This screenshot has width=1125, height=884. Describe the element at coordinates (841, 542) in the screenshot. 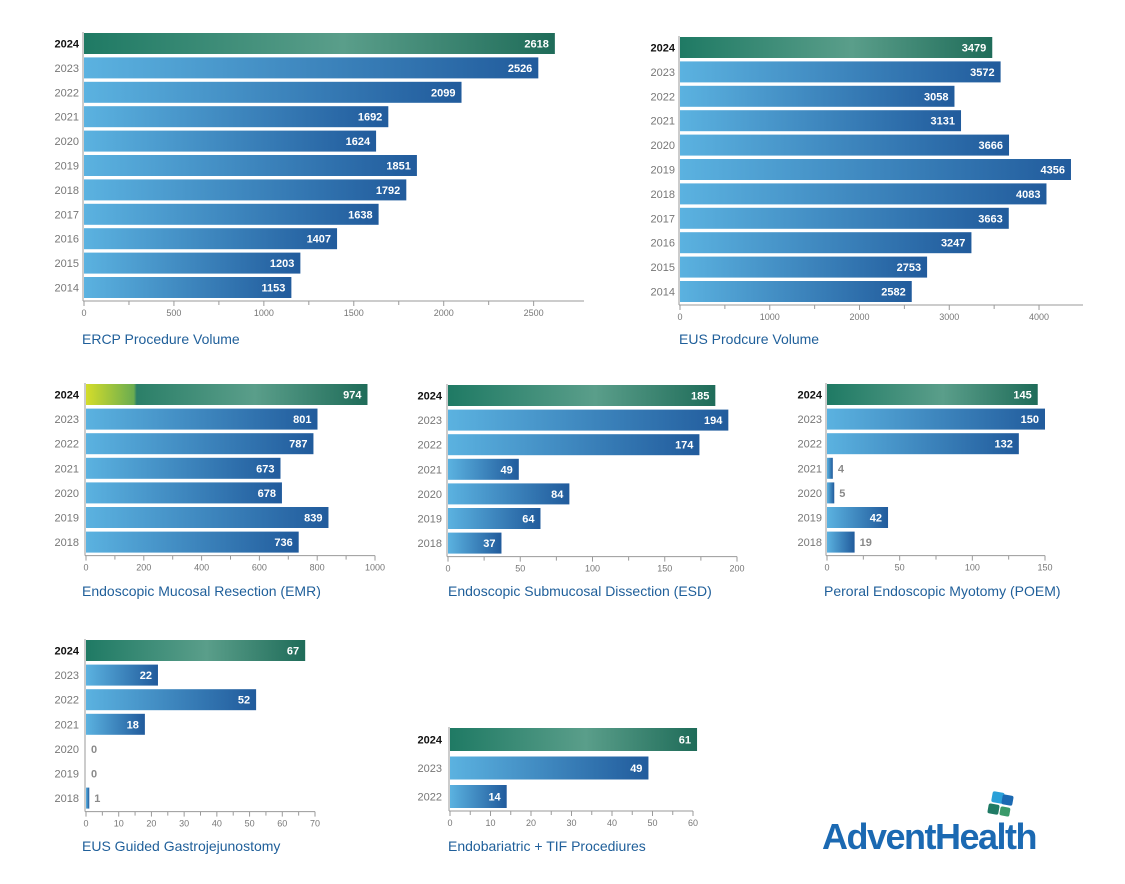

I see `poem-bar-2018` at that location.